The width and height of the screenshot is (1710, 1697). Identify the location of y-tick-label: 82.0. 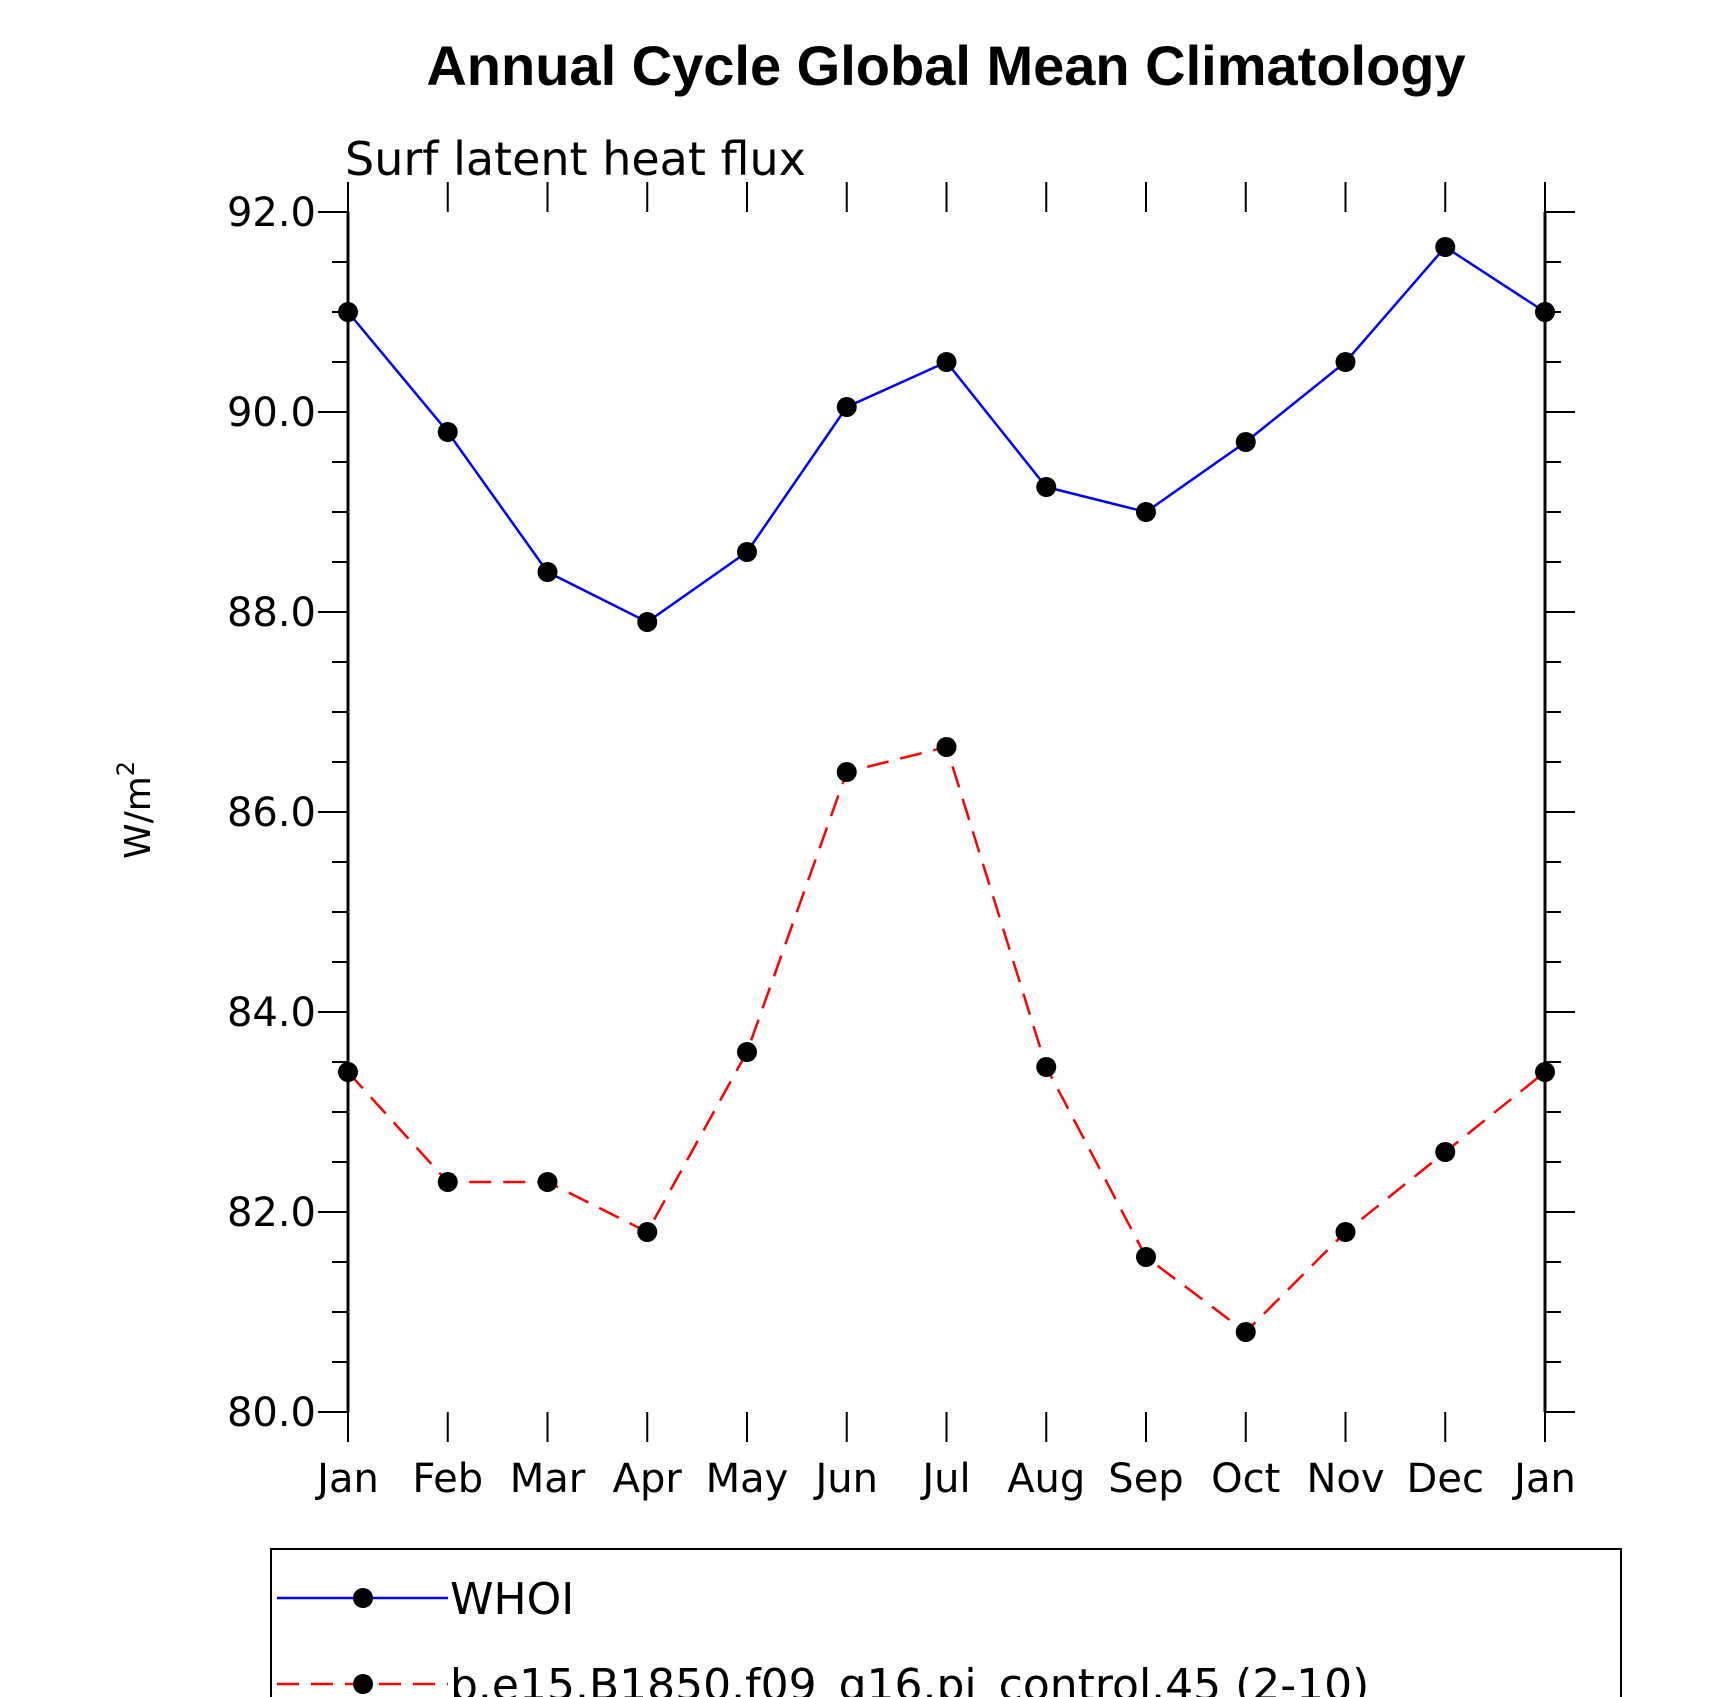
(271, 1213).